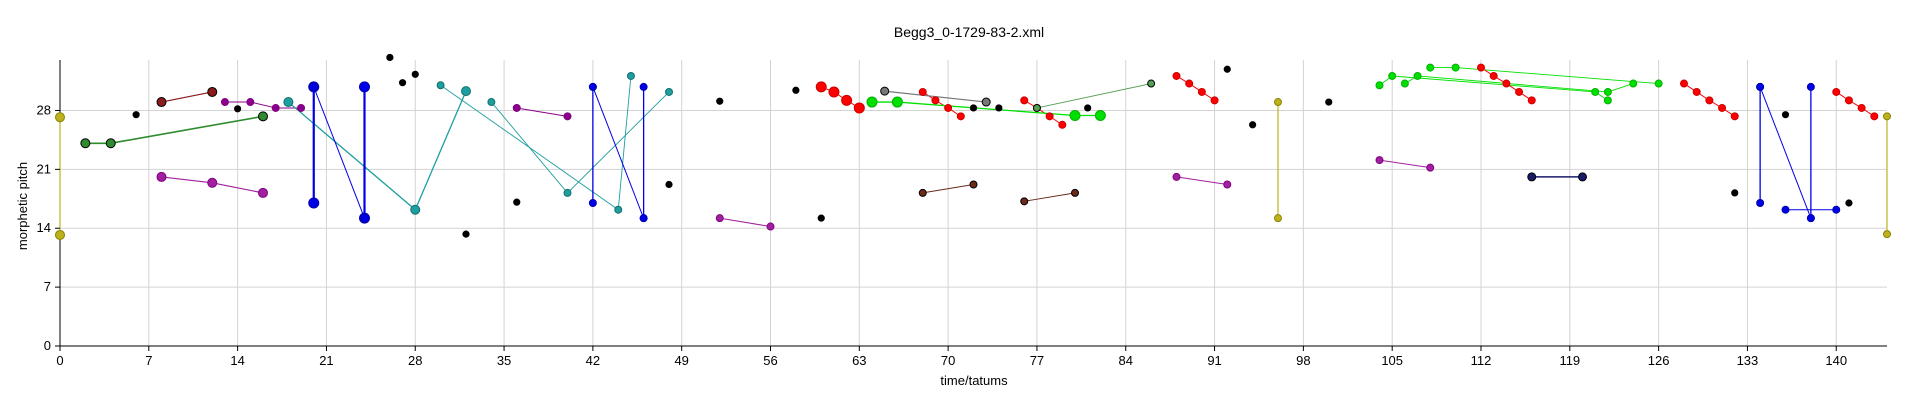 This screenshot has height=401, width=1920. Describe the element at coordinates (1392, 360) in the screenshot. I see `x-tick-label: 105` at that location.